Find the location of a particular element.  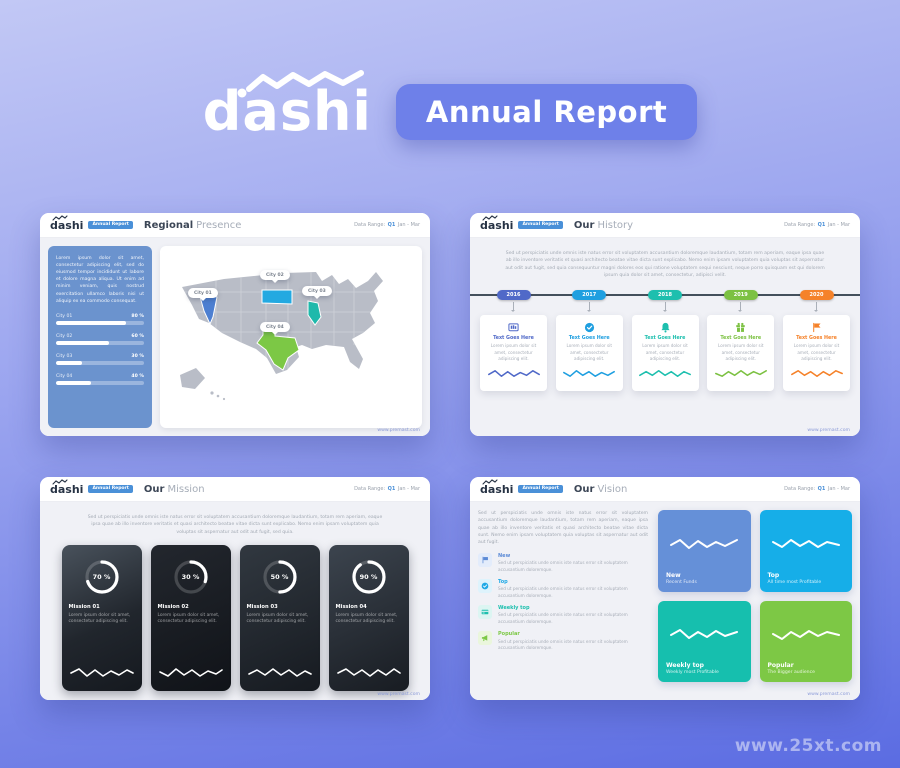

card-icon is located at coordinates (485, 611).